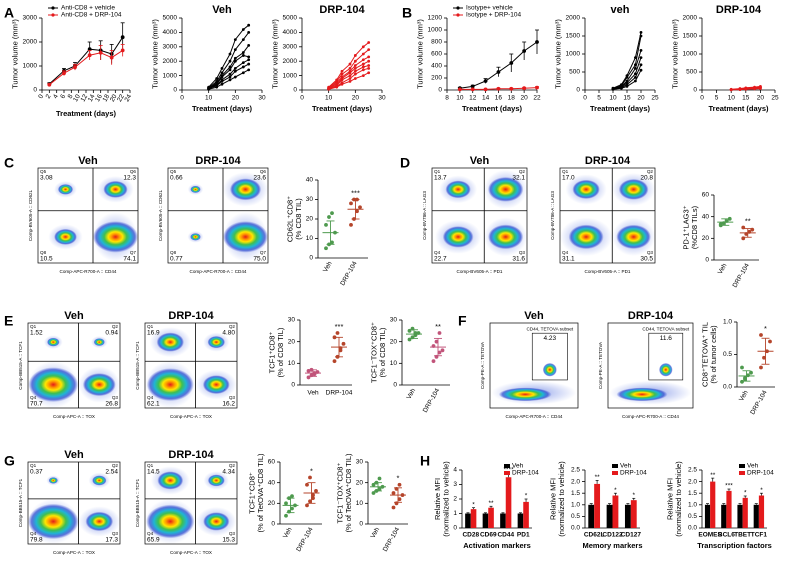  What do you see at coordinates (153, 404) in the screenshot?
I see `quadrant-value: 62.1` at bounding box center [153, 404].